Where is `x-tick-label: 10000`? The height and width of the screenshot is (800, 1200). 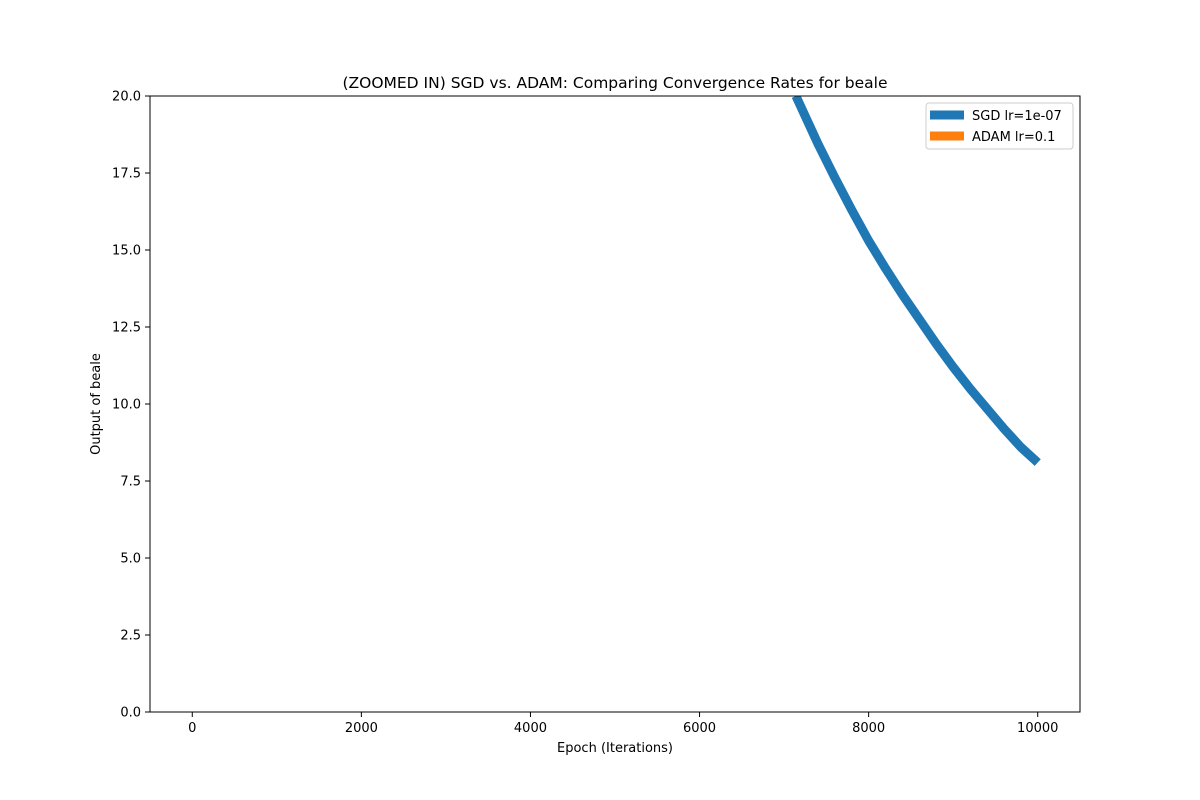
x-tick-label: 10000 is located at coordinates (1037, 728).